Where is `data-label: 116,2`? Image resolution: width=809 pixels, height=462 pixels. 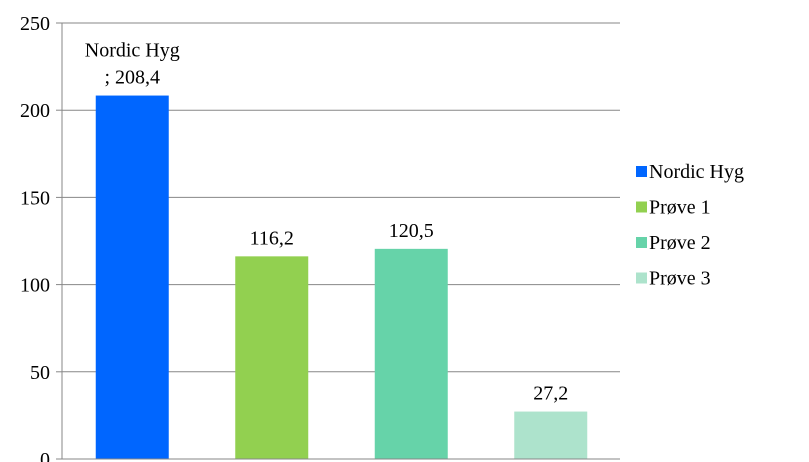
data-label: 116,2 is located at coordinates (272, 238).